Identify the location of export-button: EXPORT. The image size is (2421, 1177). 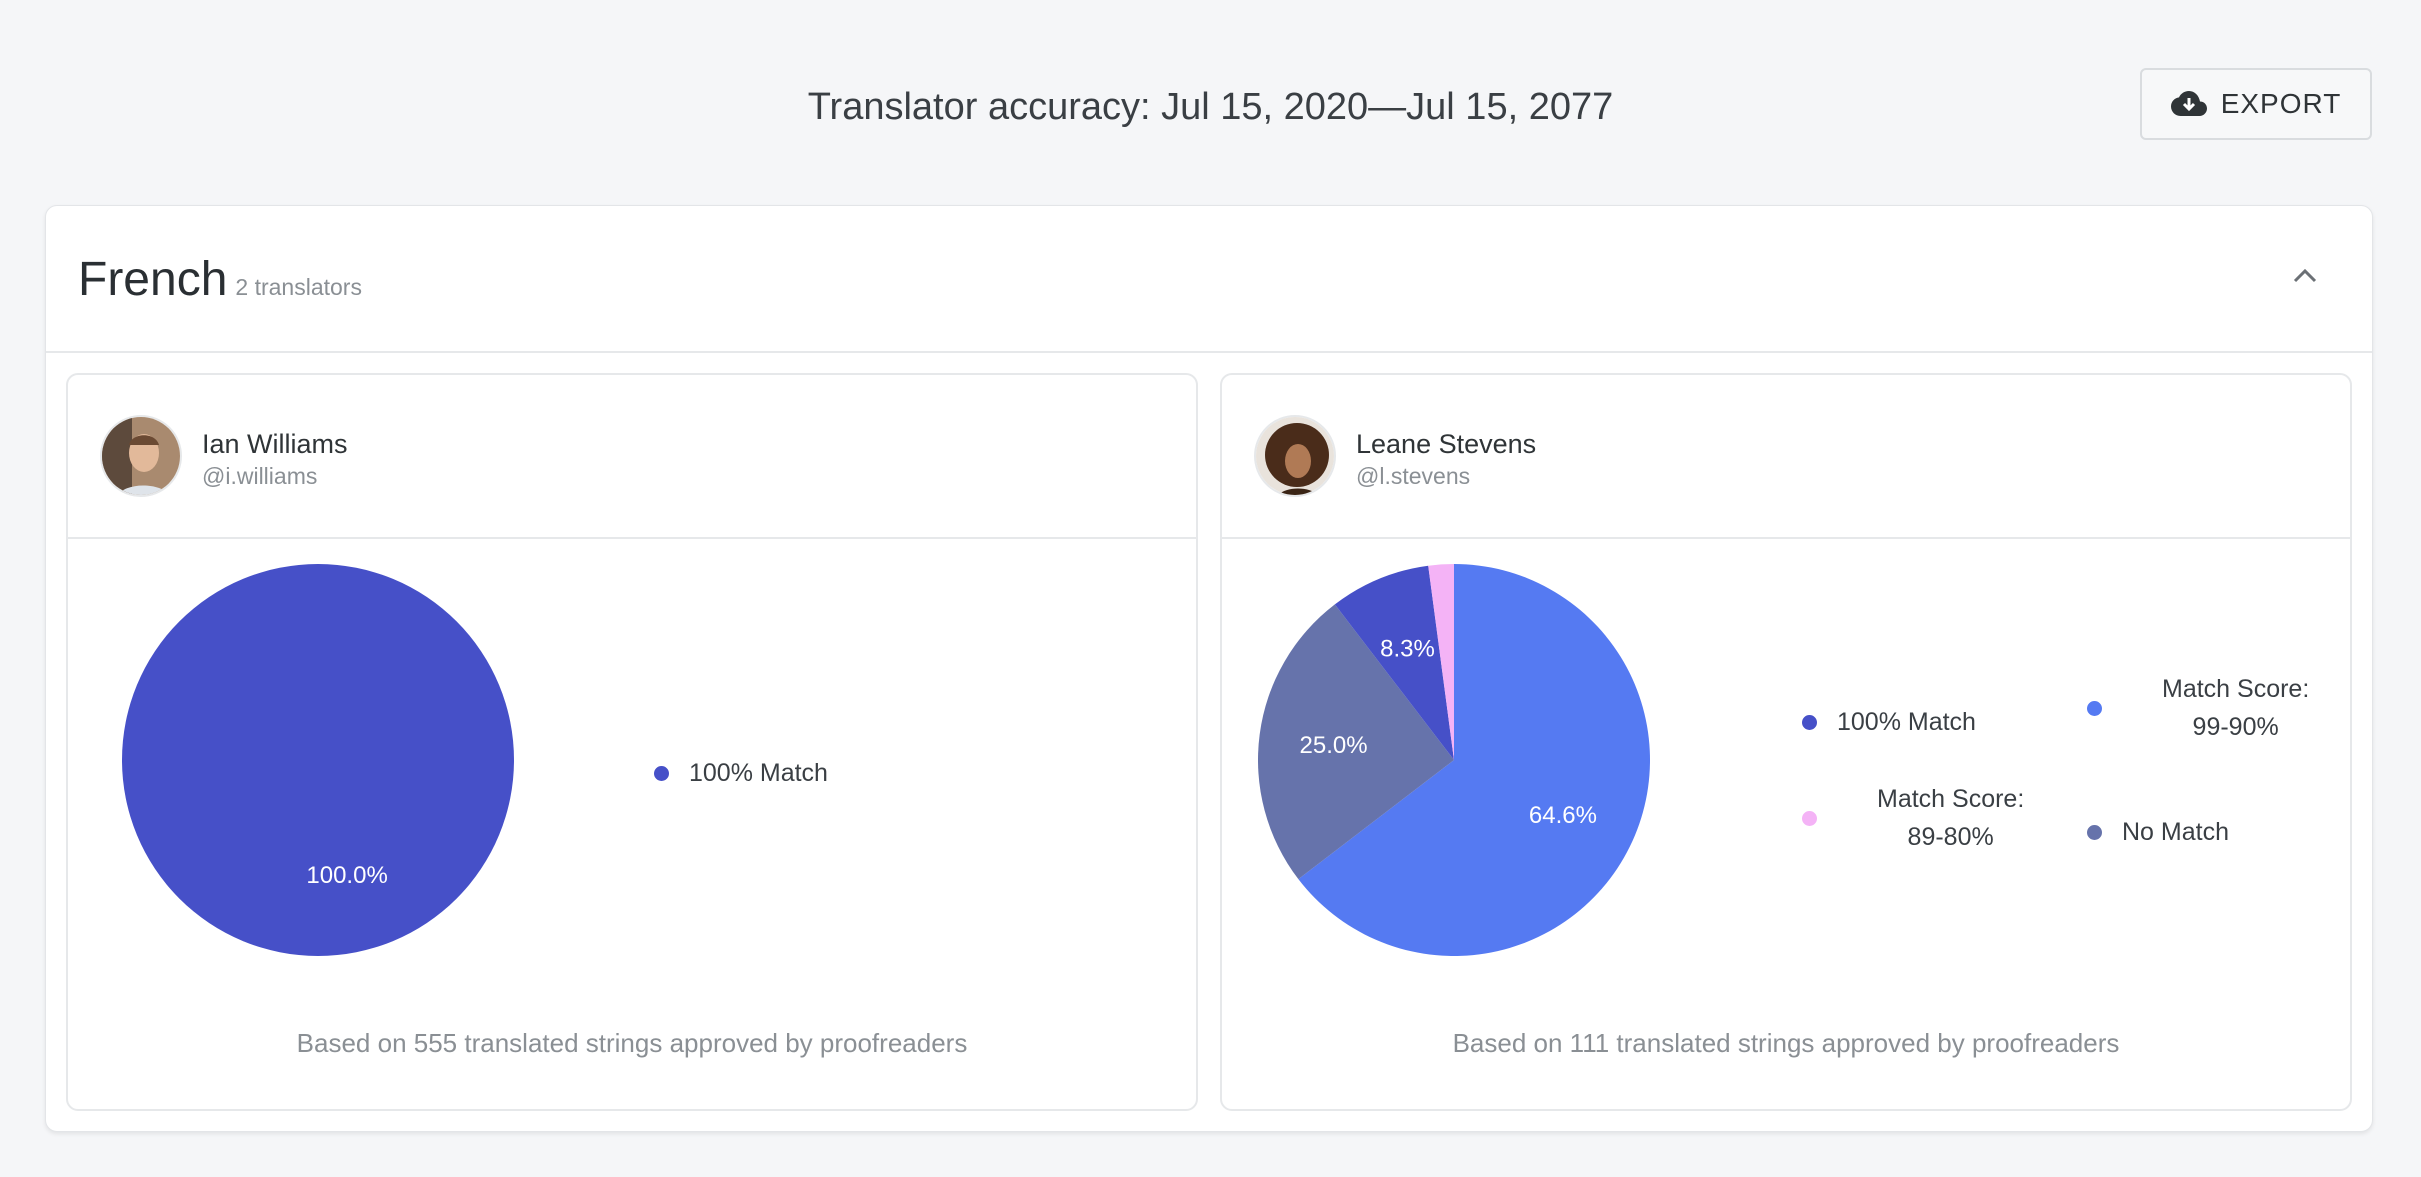
(2256, 104).